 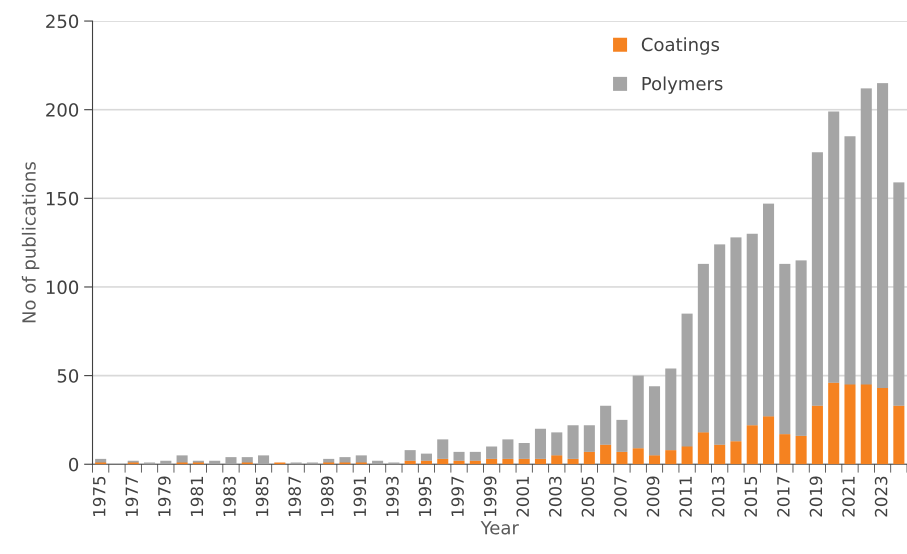 What do you see at coordinates (881, 496) in the screenshot?
I see `x-tick-label: 2023` at bounding box center [881, 496].